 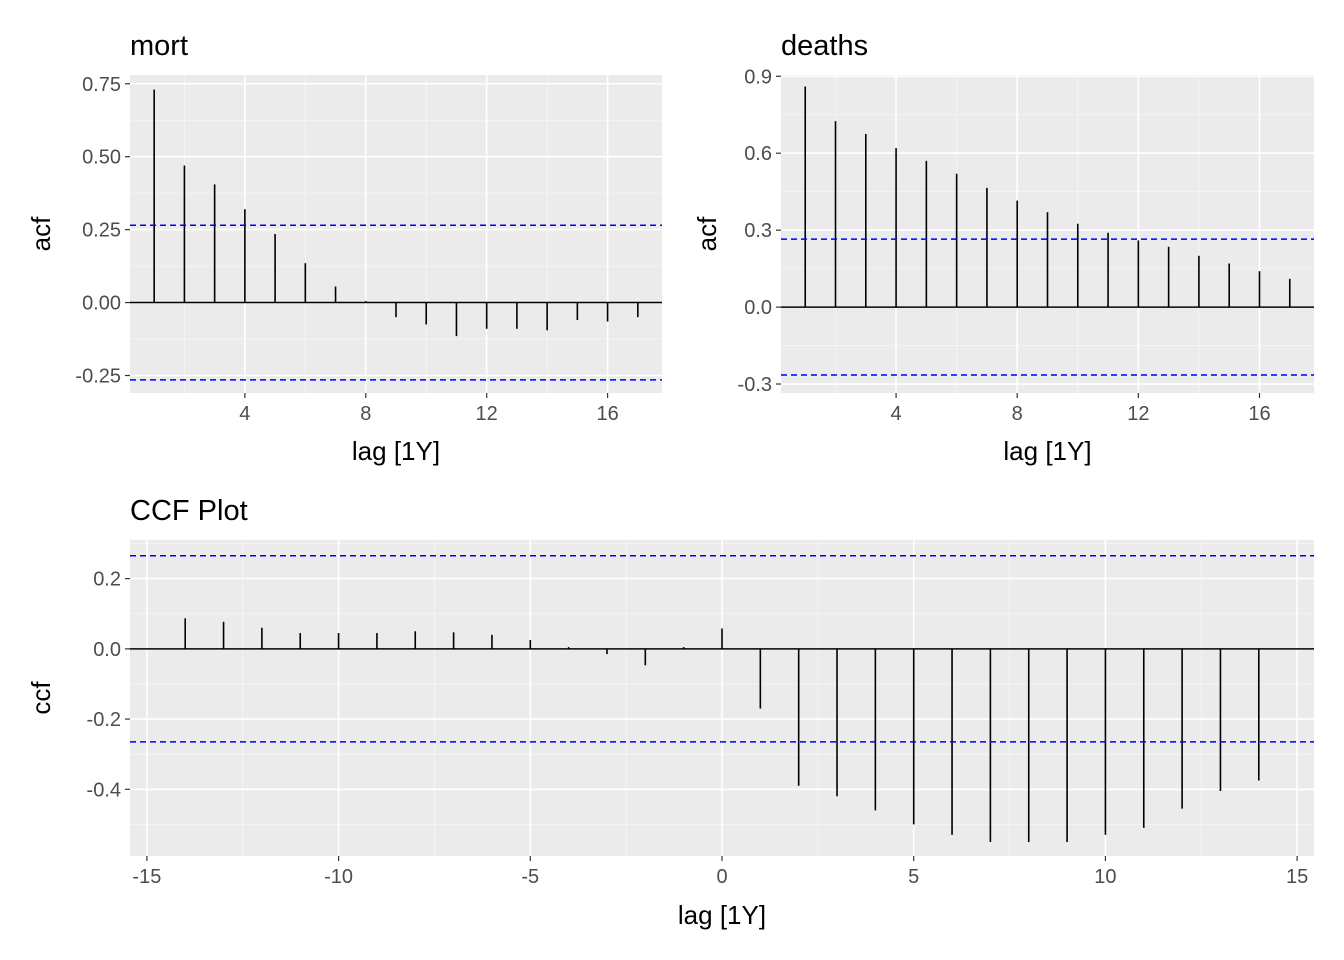 What do you see at coordinates (1138, 414) in the screenshot?
I see `deaths-x-tick-label: 12` at bounding box center [1138, 414].